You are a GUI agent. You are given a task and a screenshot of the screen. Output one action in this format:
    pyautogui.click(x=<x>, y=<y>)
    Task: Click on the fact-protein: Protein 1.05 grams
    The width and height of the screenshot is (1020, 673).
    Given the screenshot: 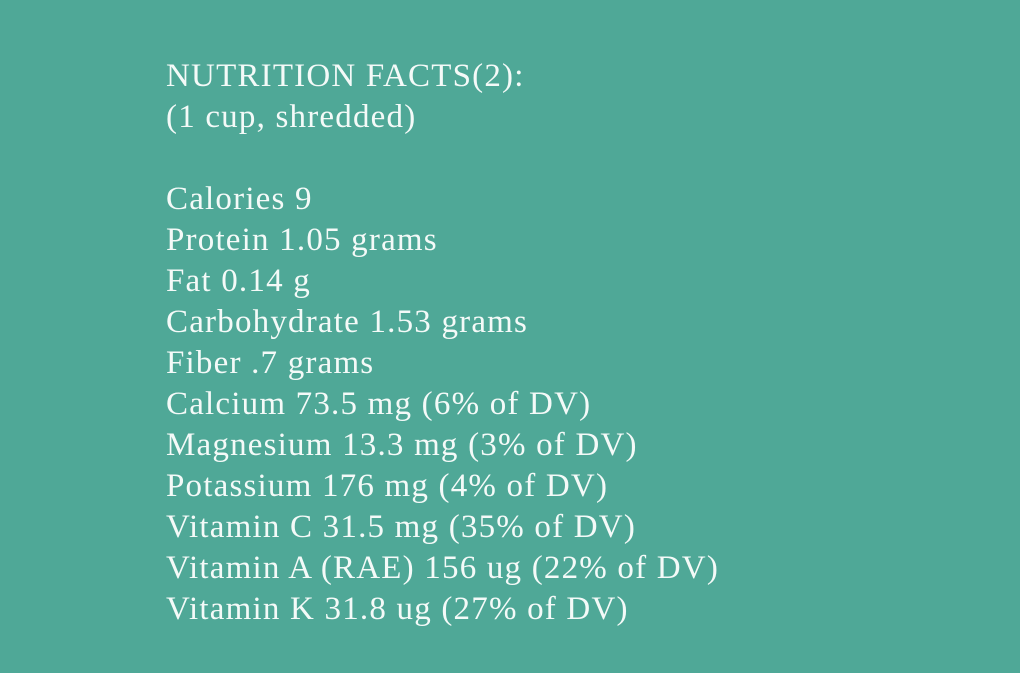 What is the action you would take?
    pyautogui.click(x=302, y=240)
    